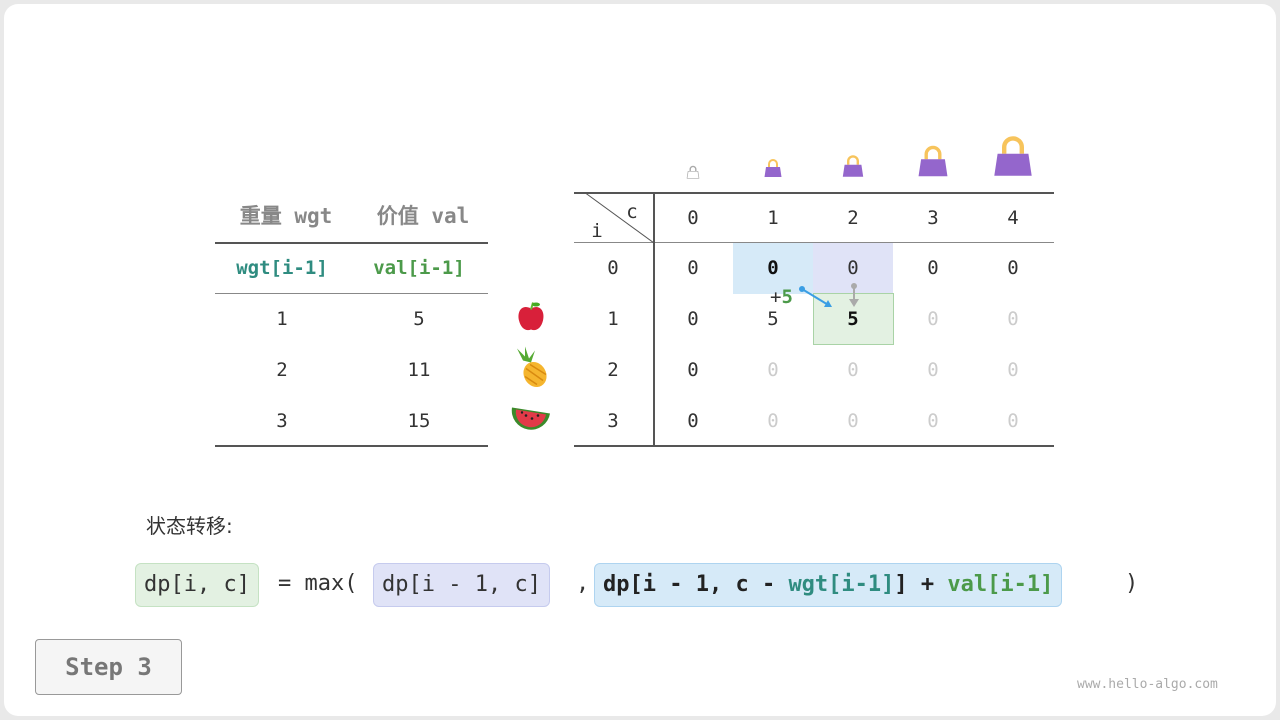  What do you see at coordinates (531, 370) in the screenshot?
I see `pineapple-icon` at bounding box center [531, 370].